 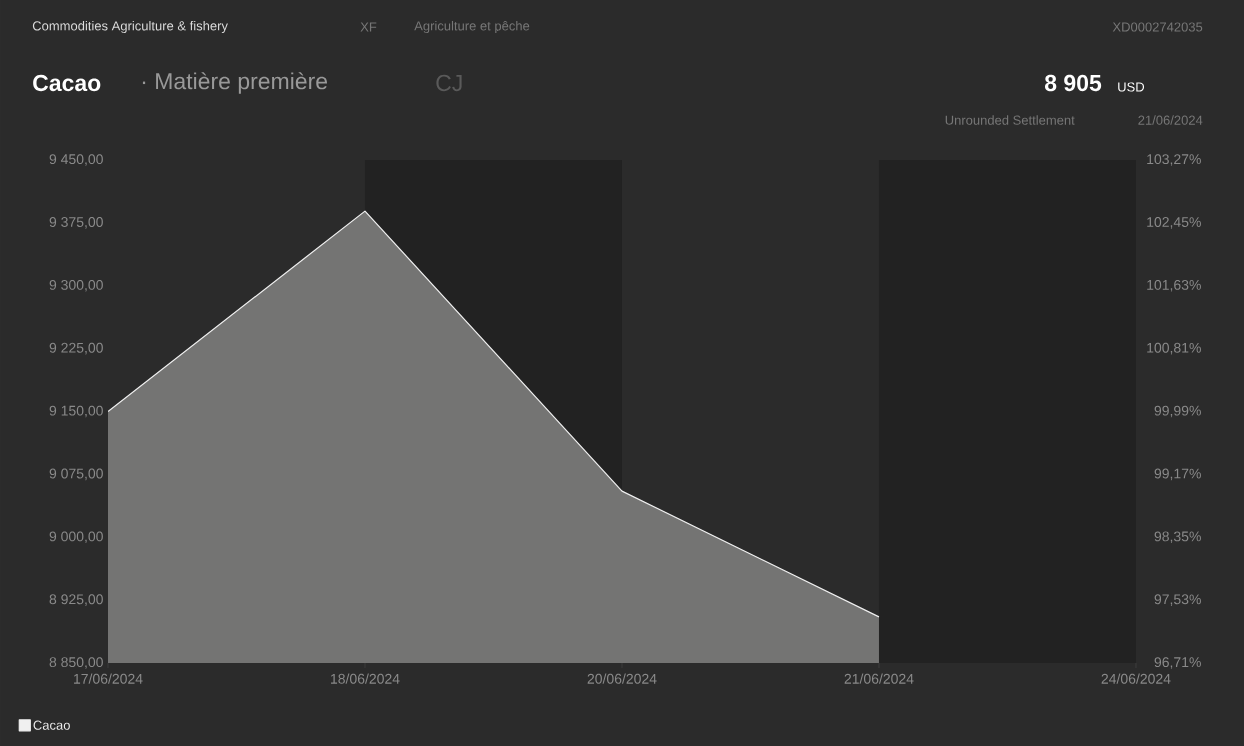 I want to click on text: XD0002742035, so click(x=1157, y=27).